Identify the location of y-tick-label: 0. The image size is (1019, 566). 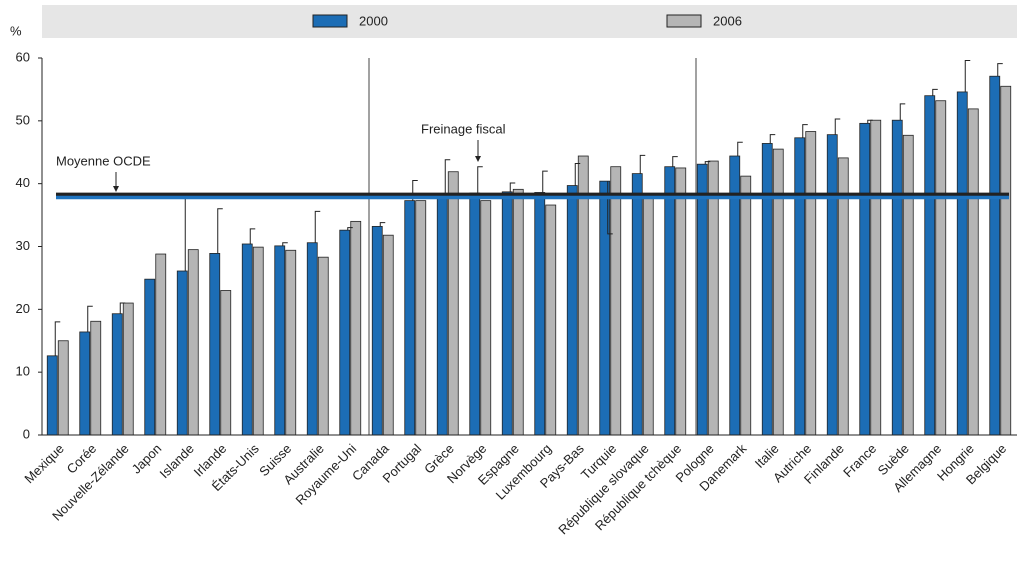
(26, 433).